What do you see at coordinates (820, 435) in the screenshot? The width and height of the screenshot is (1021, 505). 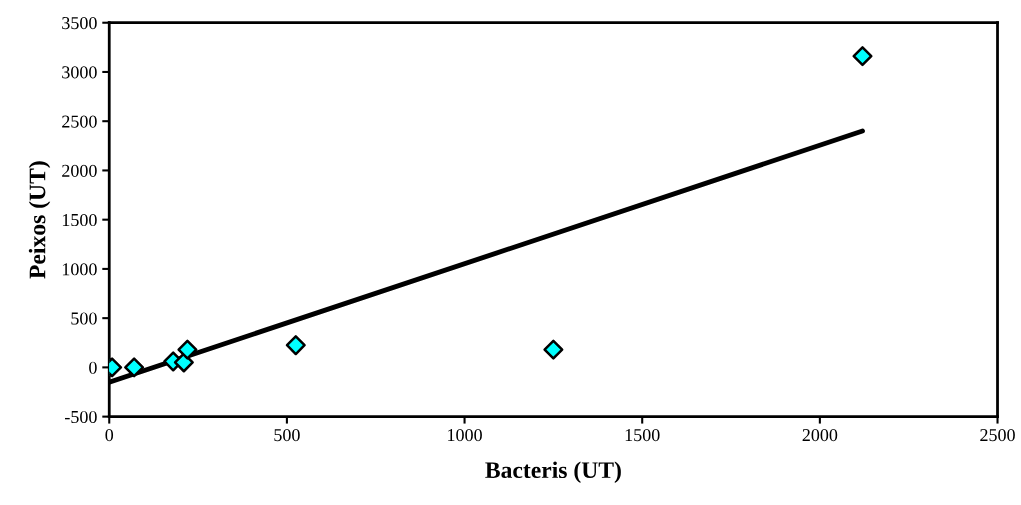 I see `x-tick-label: 2000` at bounding box center [820, 435].